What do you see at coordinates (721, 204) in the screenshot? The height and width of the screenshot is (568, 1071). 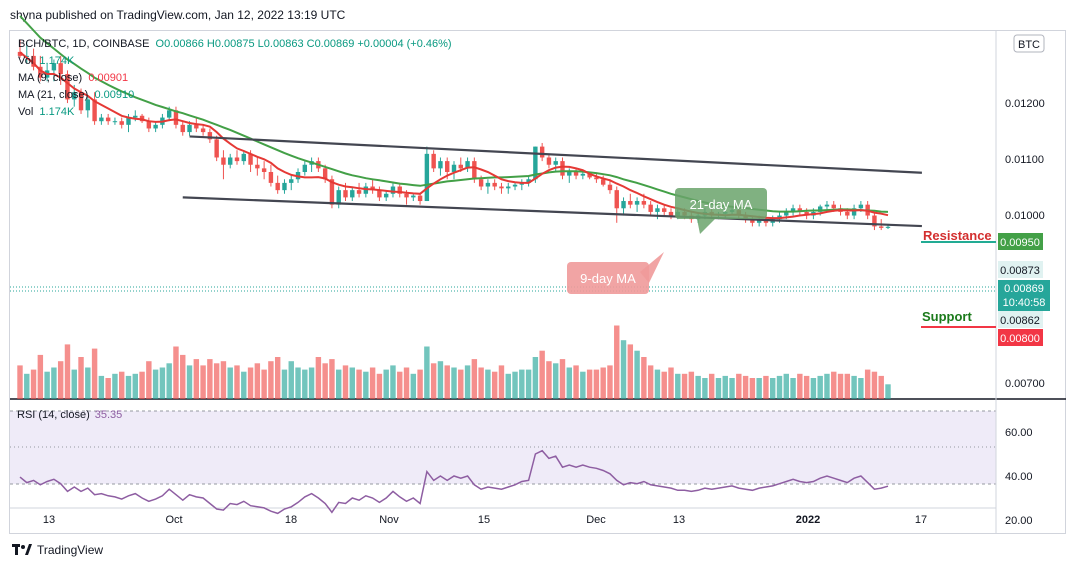 I see `ma21-callout-text: 21-day MA` at bounding box center [721, 204].